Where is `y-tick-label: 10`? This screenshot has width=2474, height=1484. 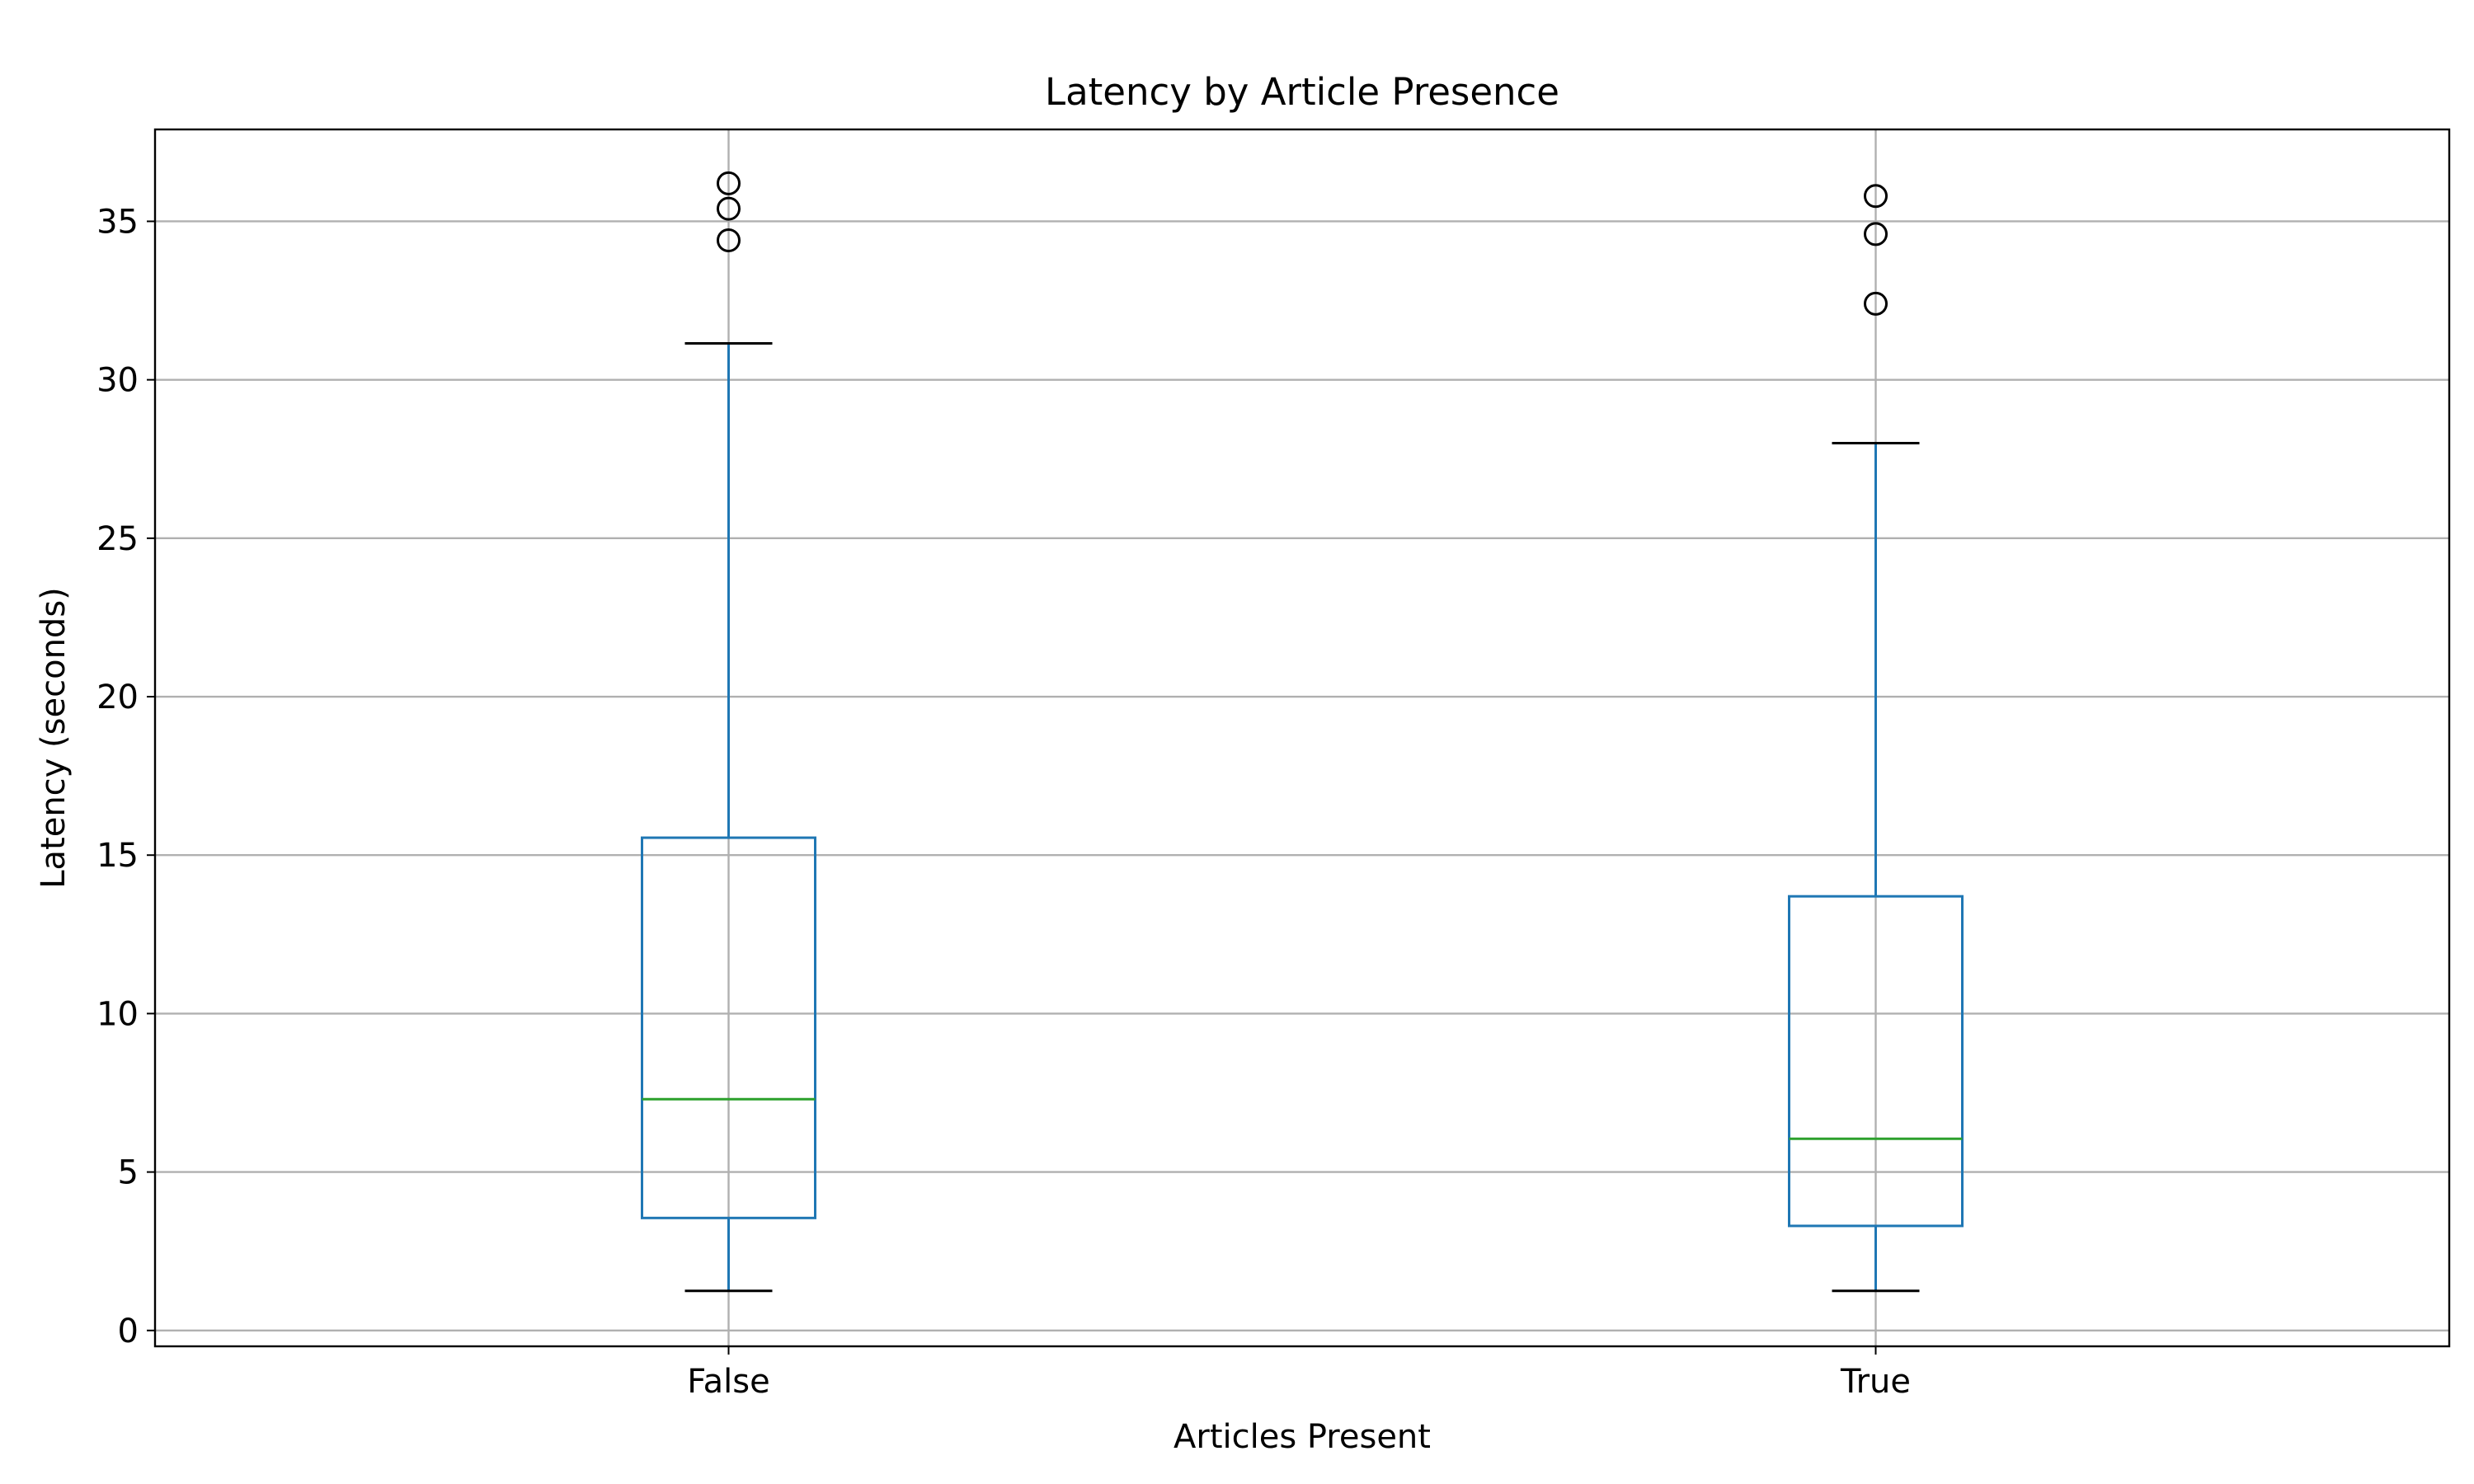 y-tick-label: 10 is located at coordinates (117, 1014).